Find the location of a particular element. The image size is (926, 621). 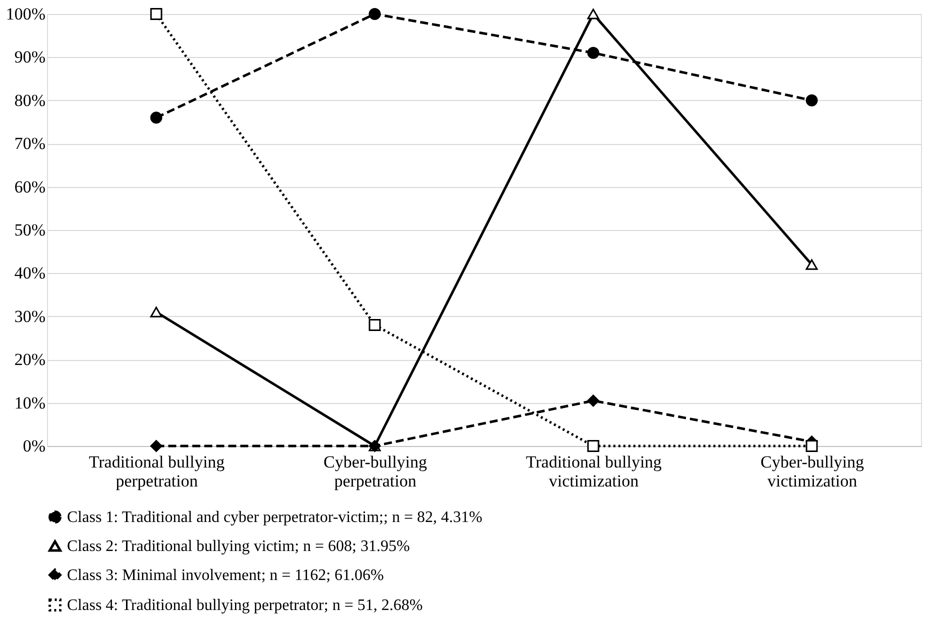

y-tick-label: 70% is located at coordinates (30, 144).